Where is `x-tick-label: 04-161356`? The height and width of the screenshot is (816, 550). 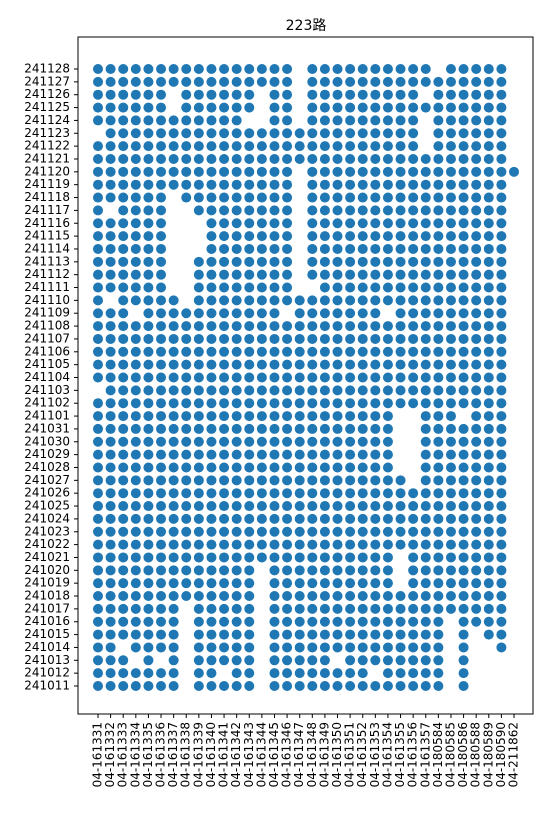 x-tick-label: 04-161356 is located at coordinates (413, 754).